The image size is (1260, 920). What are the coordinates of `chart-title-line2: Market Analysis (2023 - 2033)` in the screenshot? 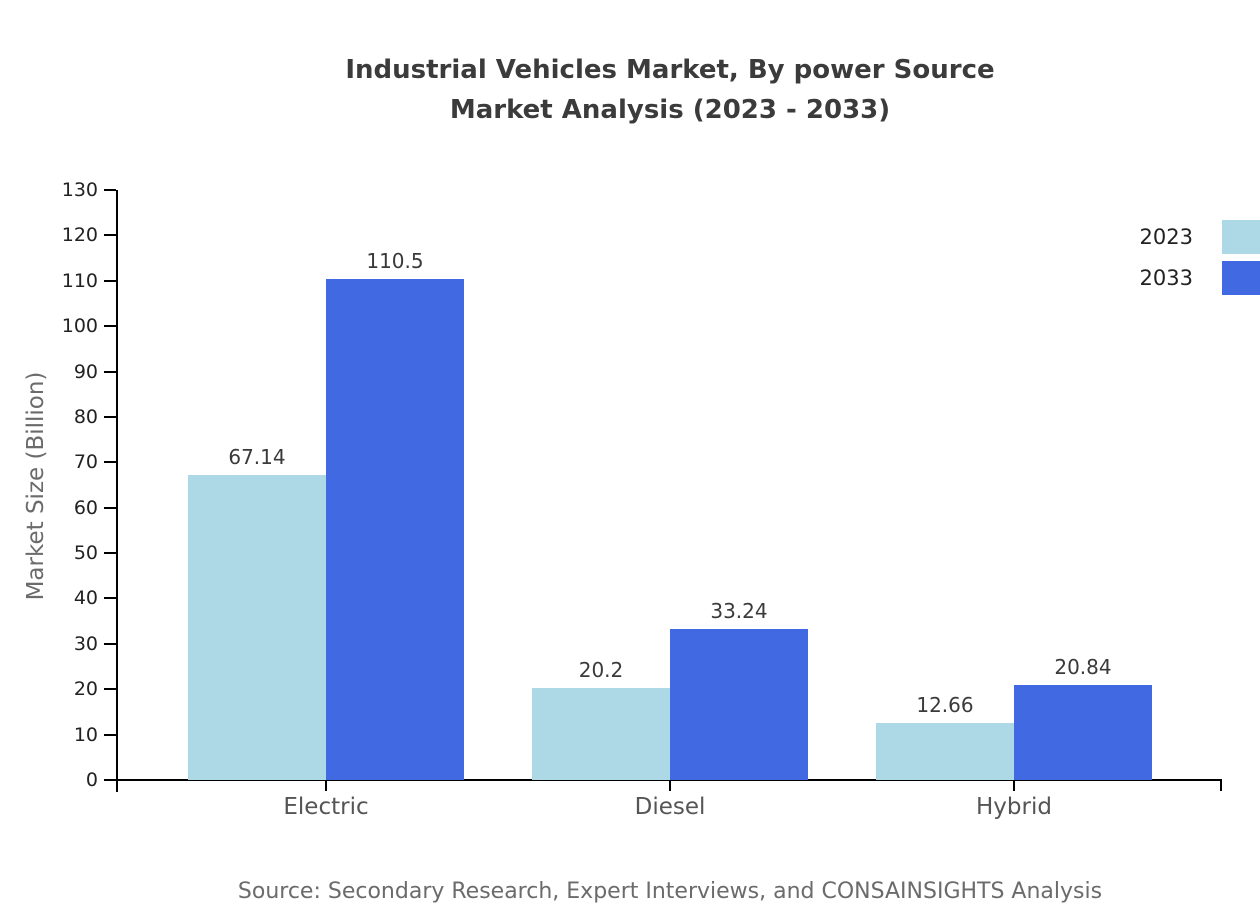 It's located at (670, 110).